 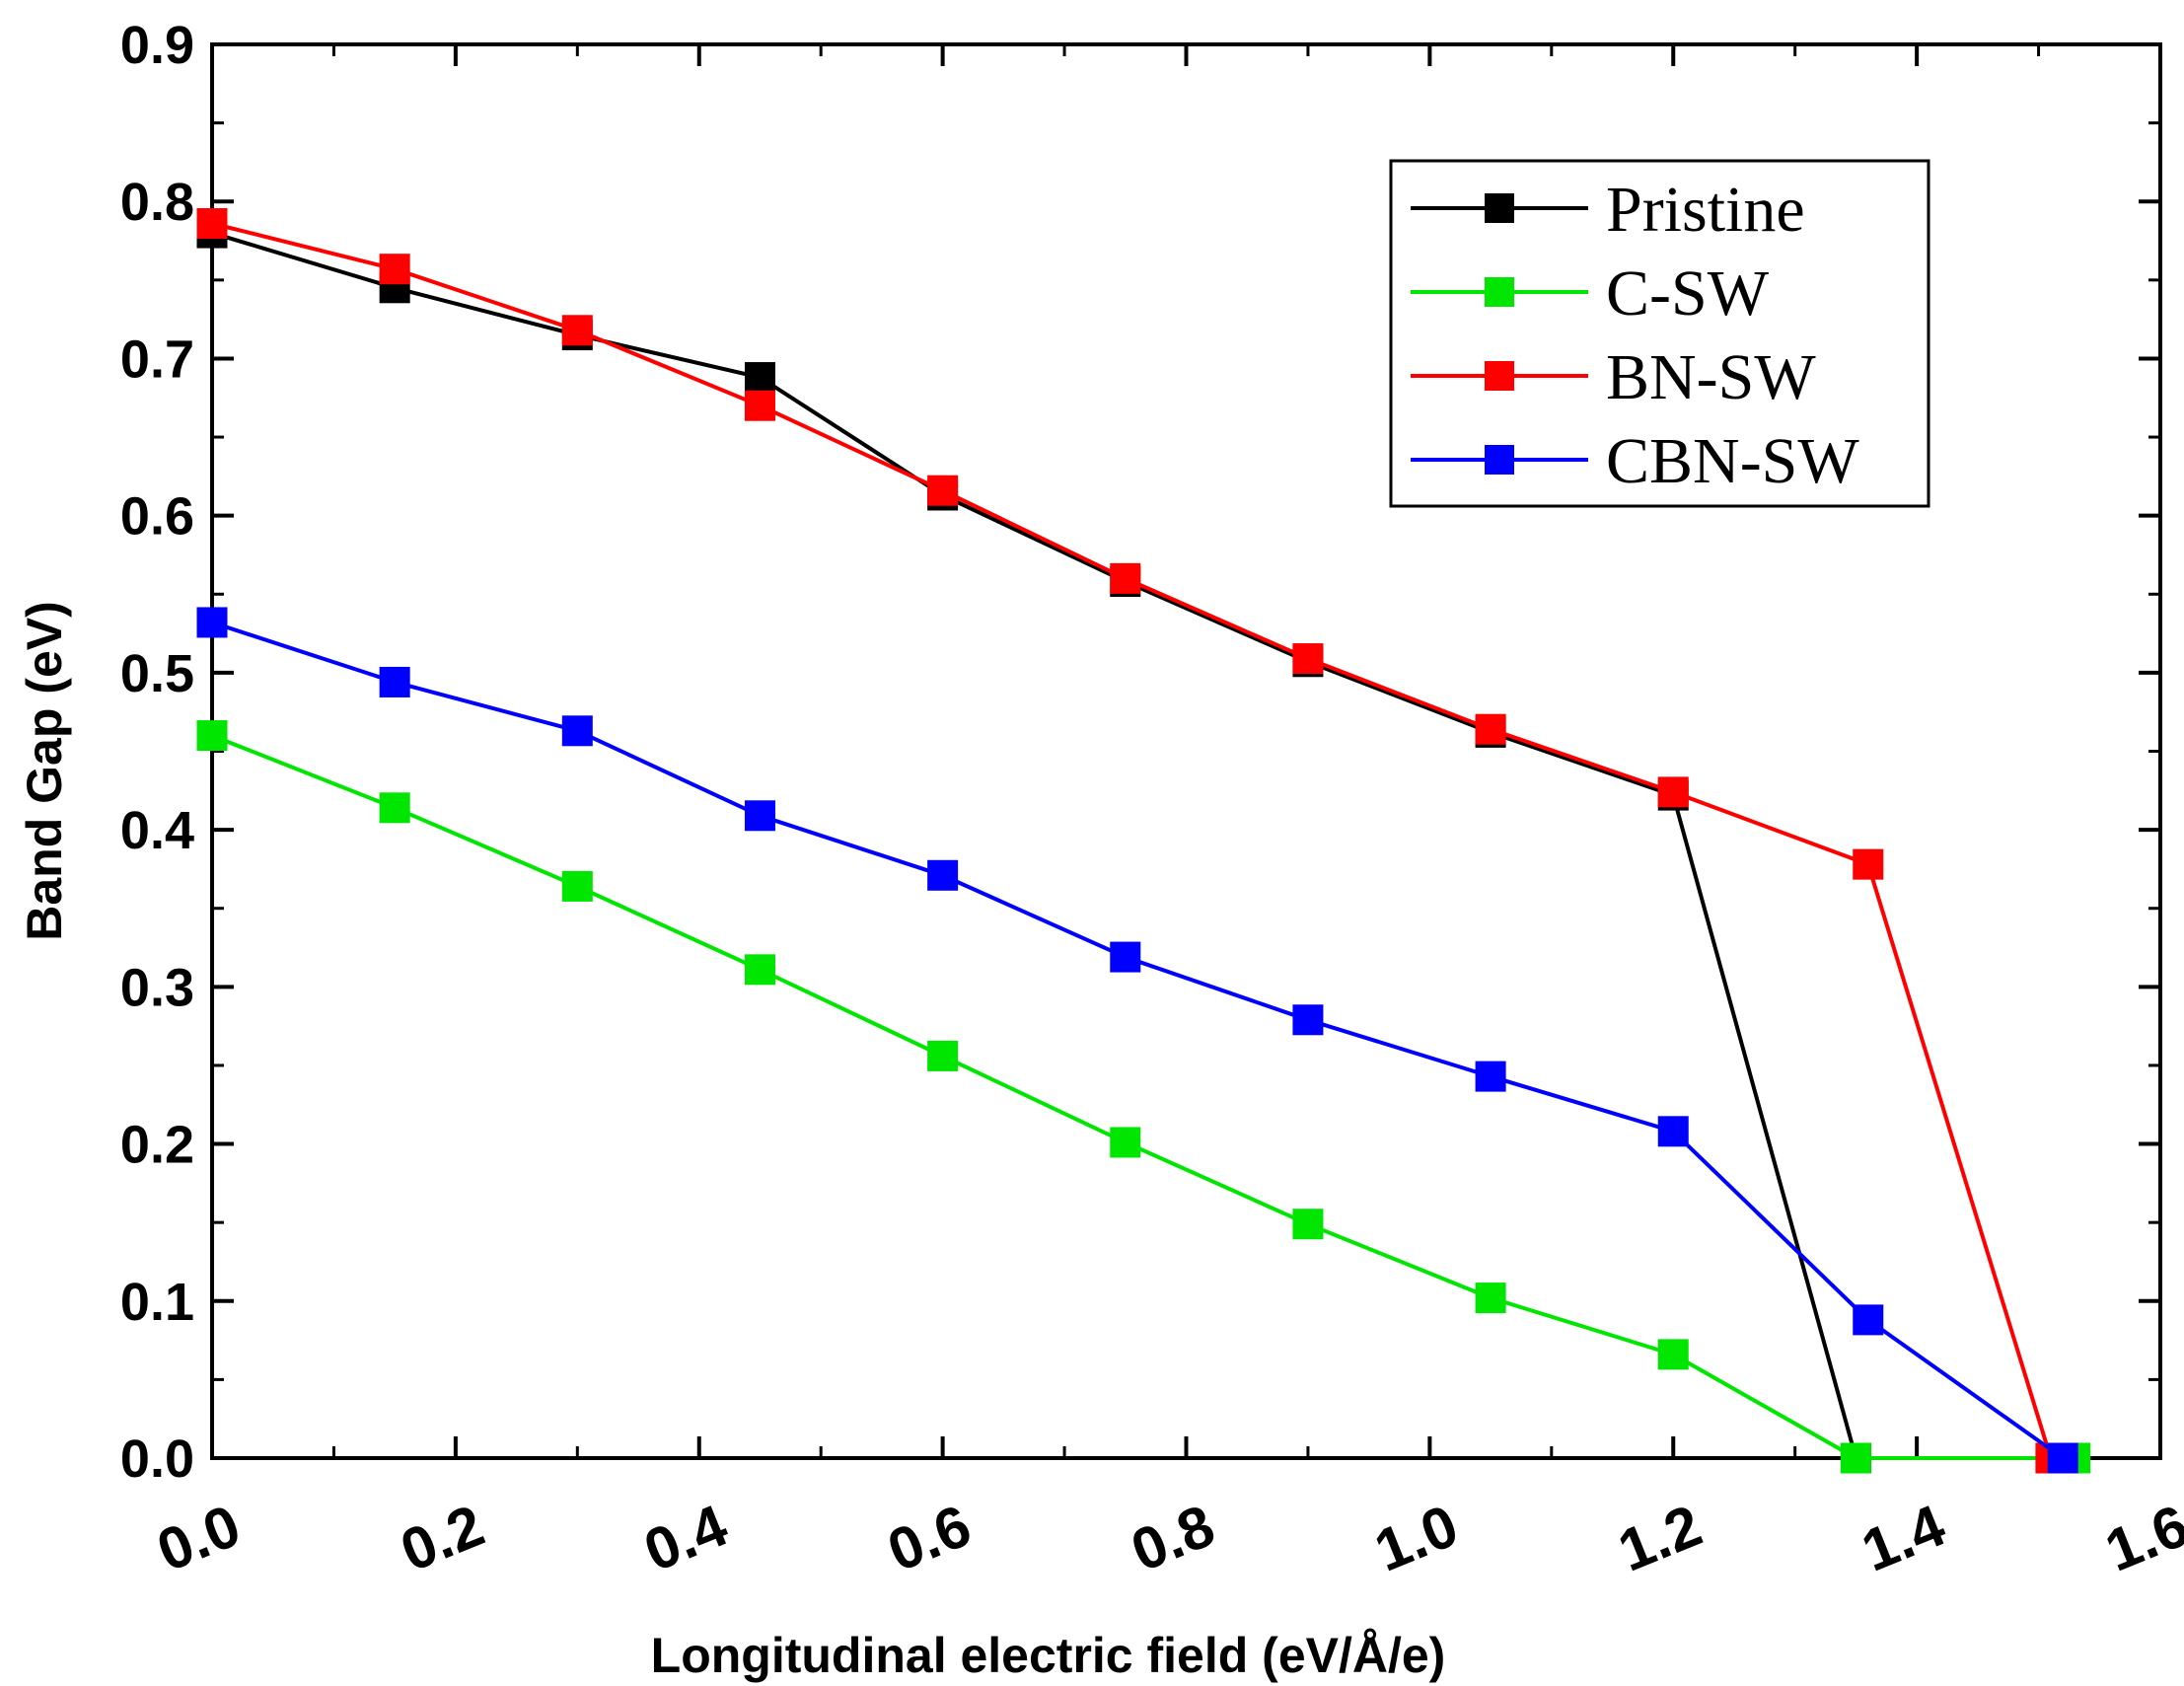 I want to click on legend-entry-bn-sw: BN-SW, so click(x=1613, y=377).